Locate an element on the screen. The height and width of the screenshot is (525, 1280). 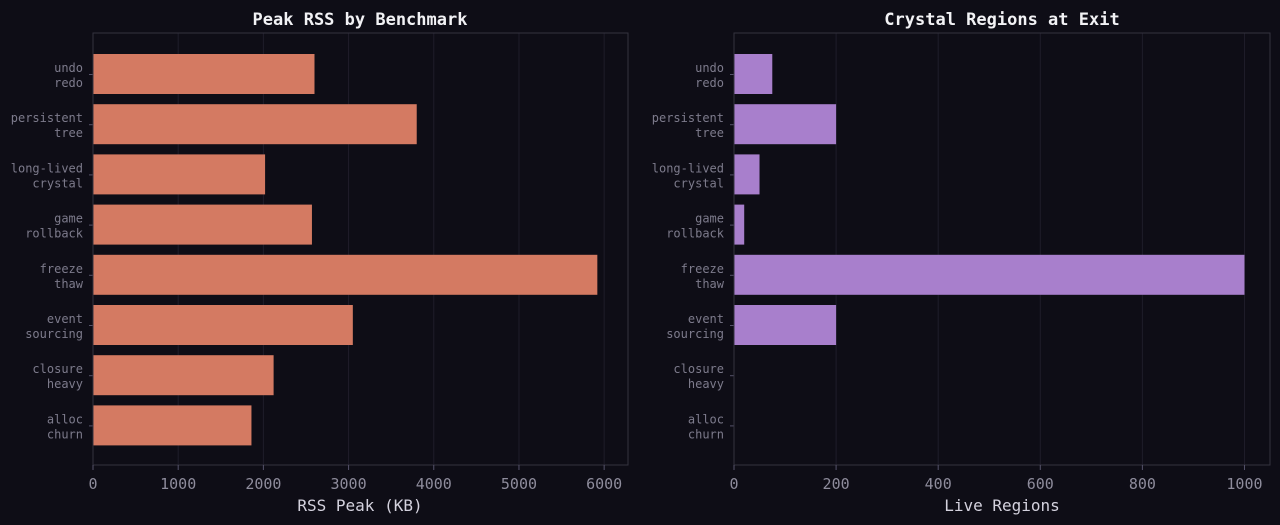
x-tick-label: 800 is located at coordinates (1142, 484).